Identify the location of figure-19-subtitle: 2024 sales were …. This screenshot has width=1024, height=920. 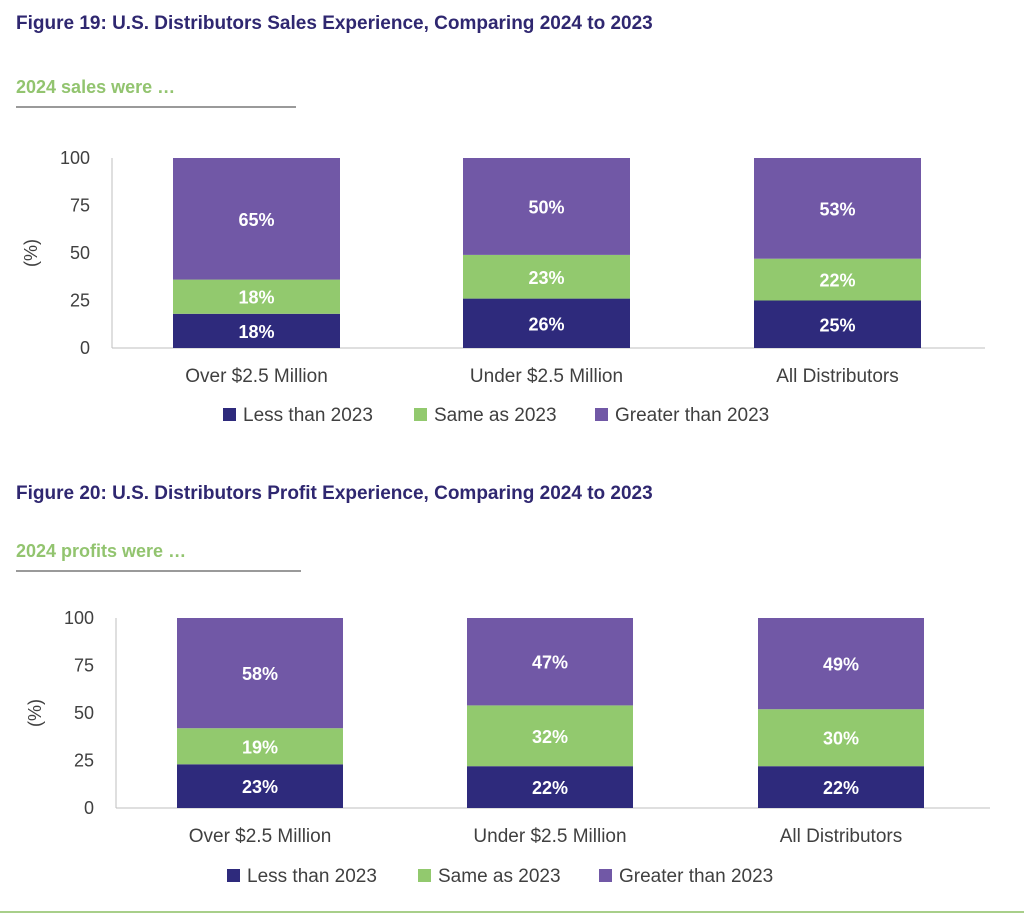
(96, 87).